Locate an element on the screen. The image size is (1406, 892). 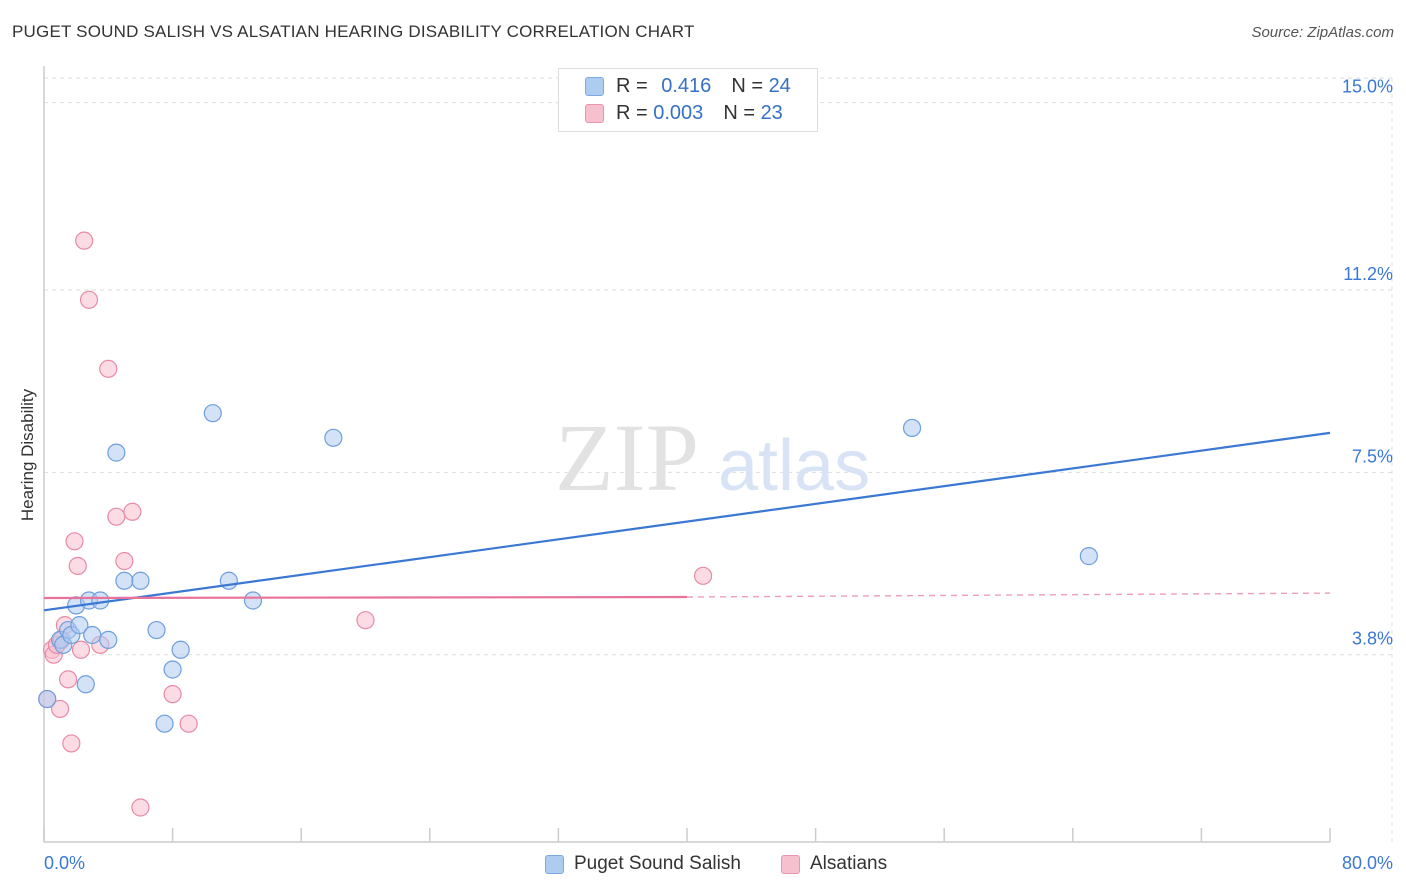
legend-n-value: 23 is located at coordinates (771, 112).